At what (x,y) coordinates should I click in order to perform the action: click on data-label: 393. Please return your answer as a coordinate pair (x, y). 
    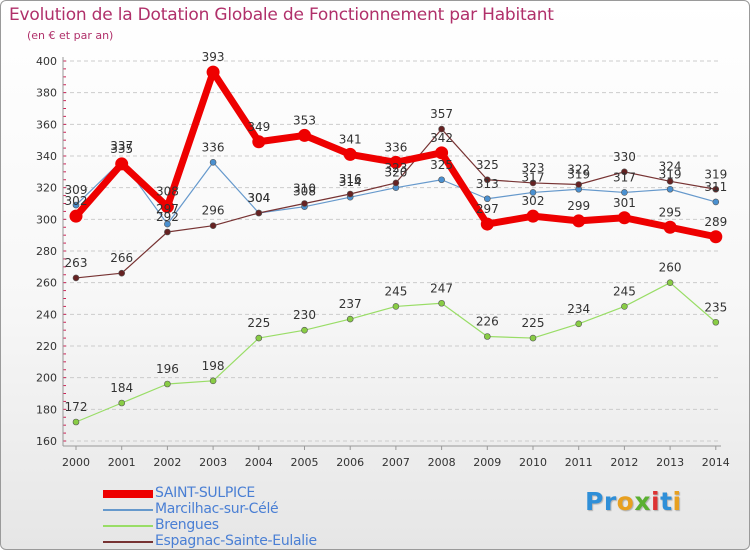
    Looking at the image, I should click on (213, 57).